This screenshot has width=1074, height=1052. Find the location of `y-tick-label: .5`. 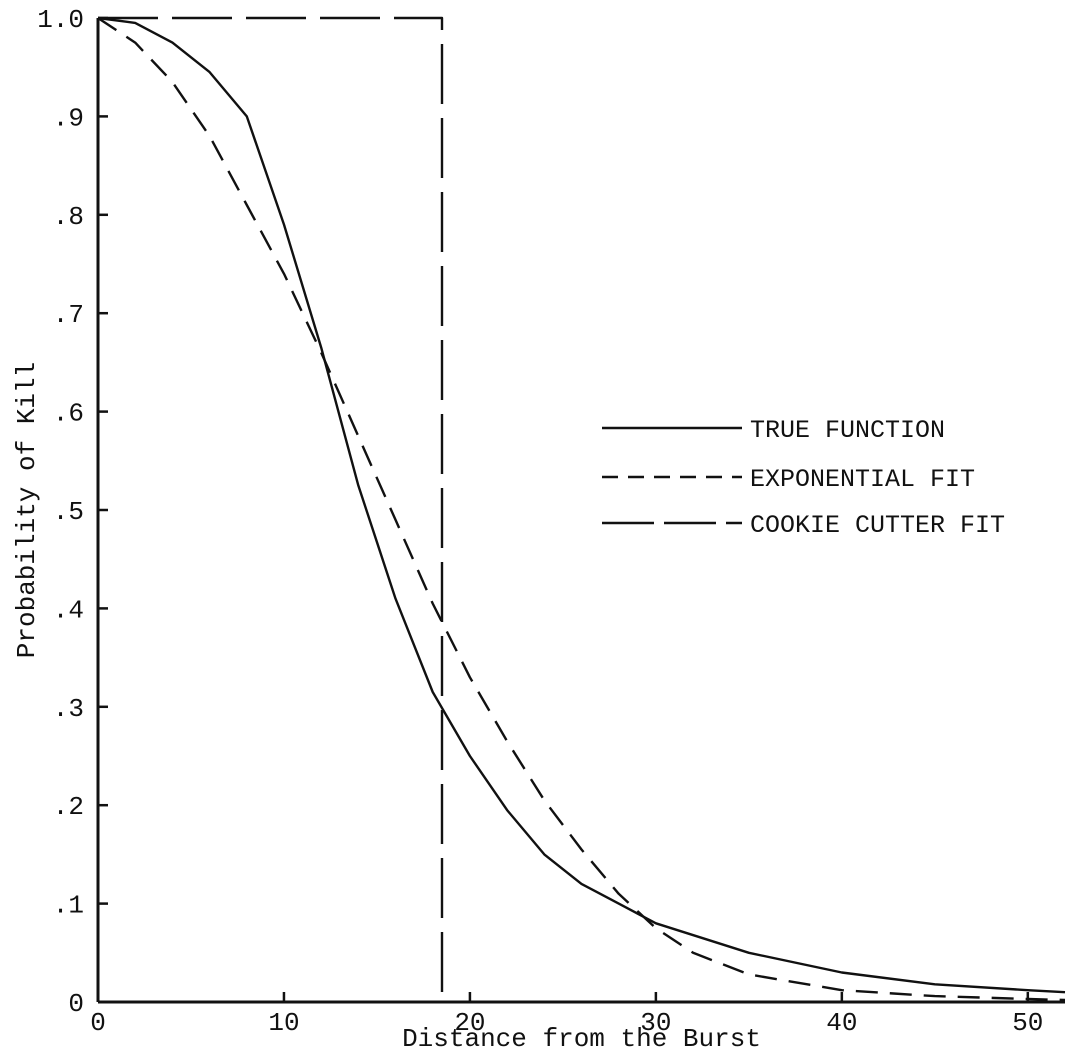

y-tick-label: .5 is located at coordinates (68, 512).